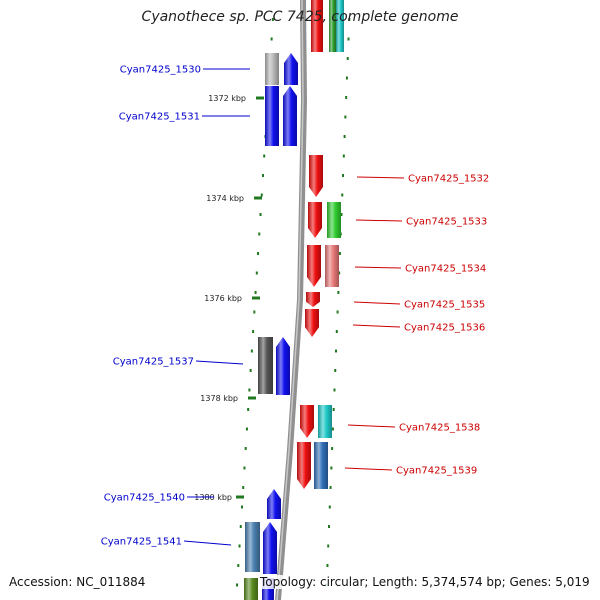 This screenshot has width=600, height=600. Describe the element at coordinates (436, 471) in the screenshot. I see `gene-label-cyan7425-1539: Cyan7425_1539` at that location.